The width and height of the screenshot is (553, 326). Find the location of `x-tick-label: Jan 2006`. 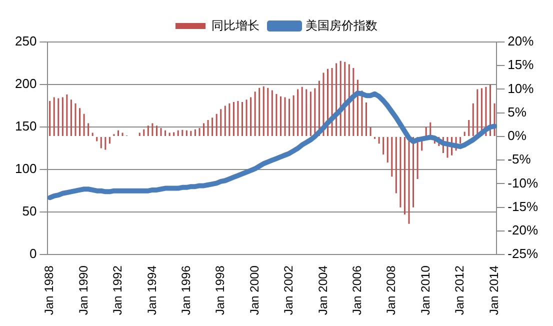

x-tick-label: Jan 2006 is located at coordinates (357, 290).